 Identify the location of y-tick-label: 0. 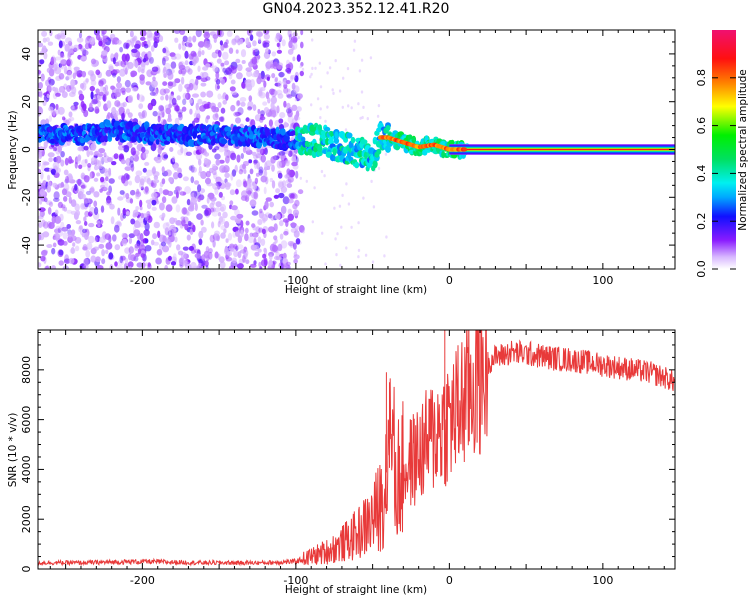
(26, 569).